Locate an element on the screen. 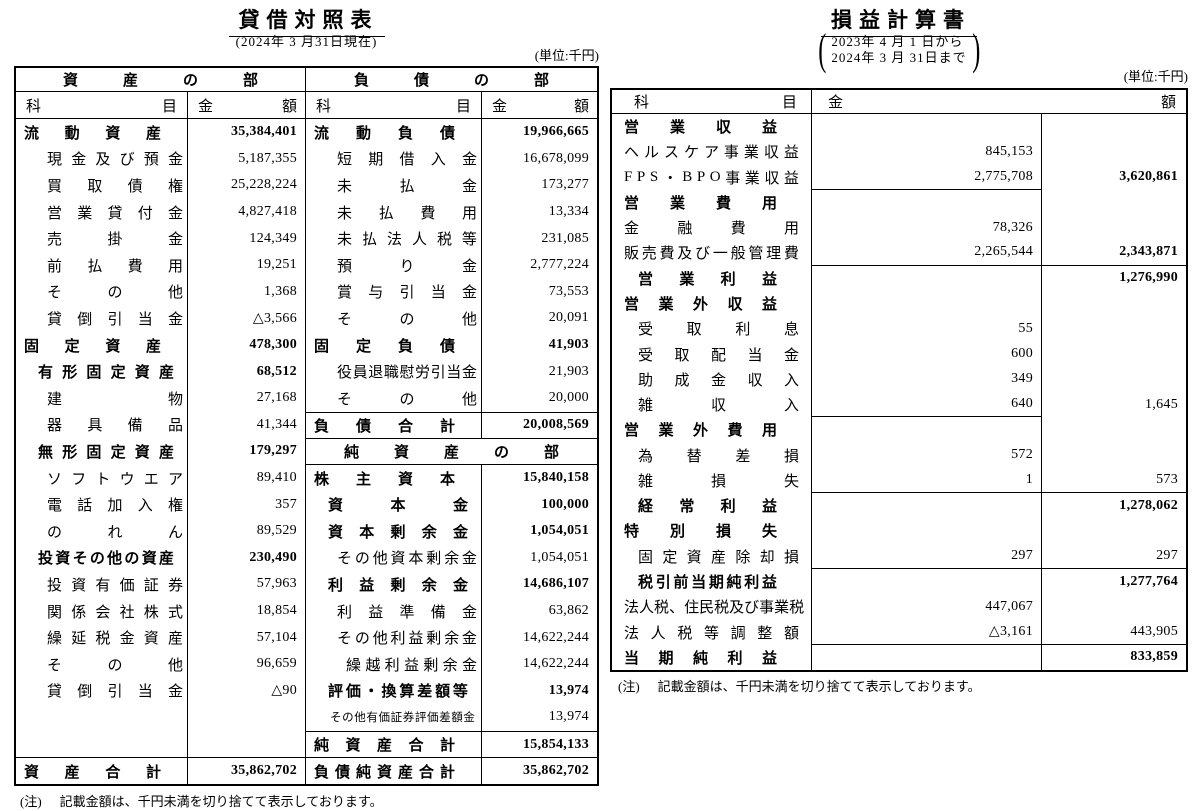  pl-row-label: 経常利益 is located at coordinates (712, 506).